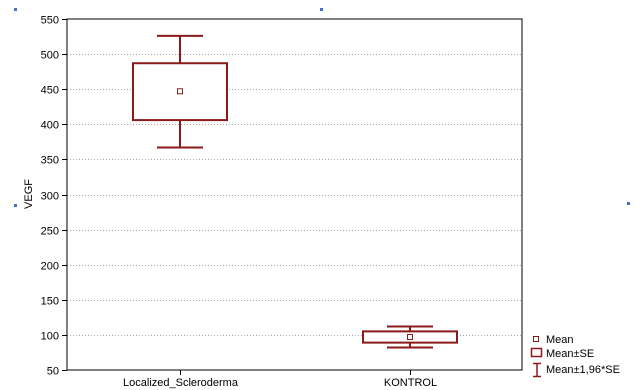  I want to click on y-tick-label: 350, so click(50, 161).